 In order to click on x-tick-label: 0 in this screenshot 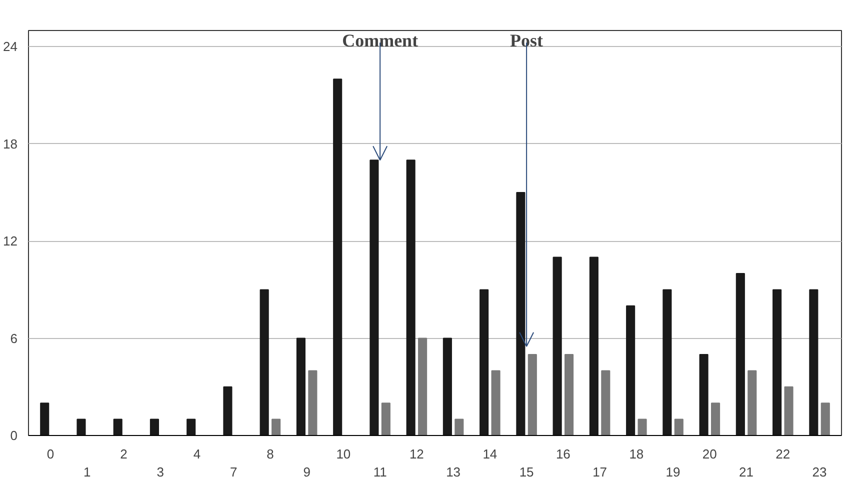, I will do `click(50, 454)`.